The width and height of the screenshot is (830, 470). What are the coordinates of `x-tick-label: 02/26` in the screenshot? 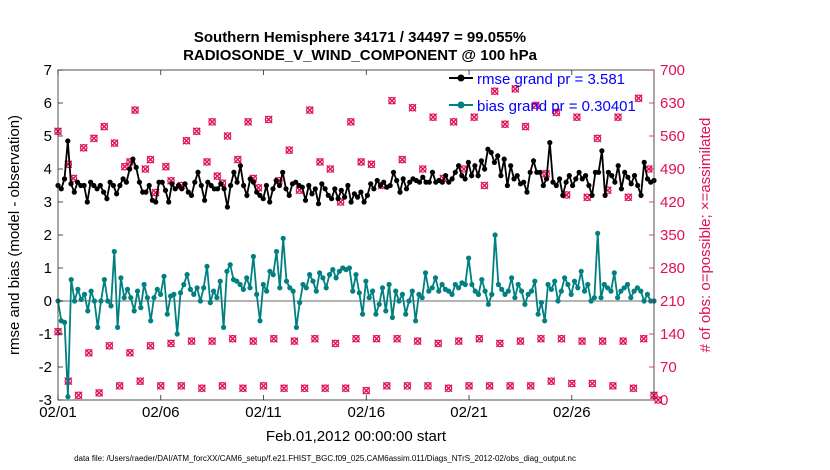 It's located at (572, 412).